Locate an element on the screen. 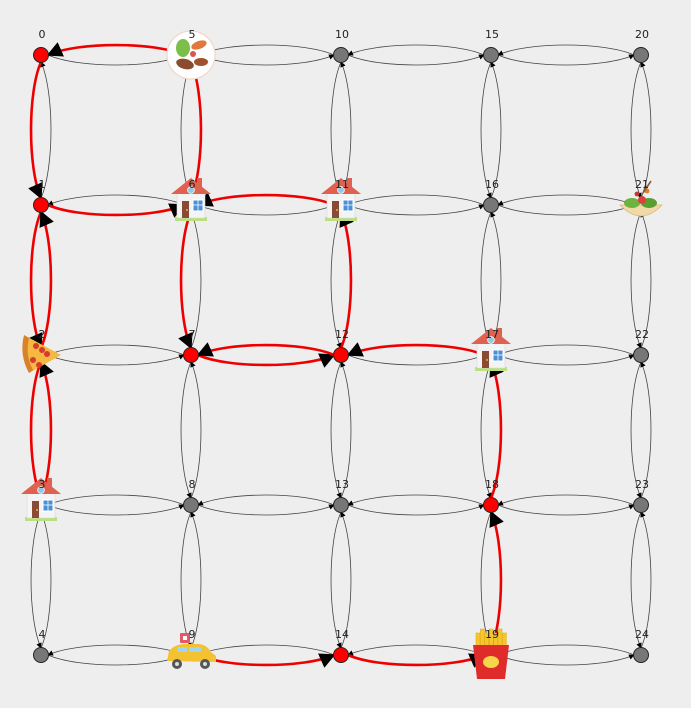 This screenshot has height=708, width=691. node-label-1: 1 is located at coordinates (42, 184).